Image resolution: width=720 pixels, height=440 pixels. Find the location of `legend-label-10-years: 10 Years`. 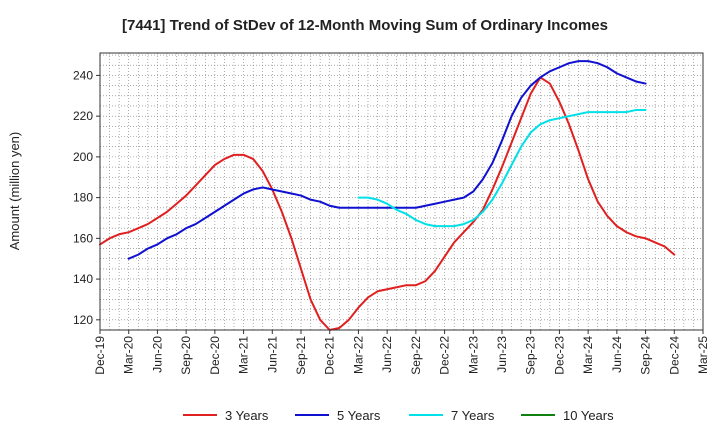

legend-label-10-years: 10 Years is located at coordinates (588, 415).